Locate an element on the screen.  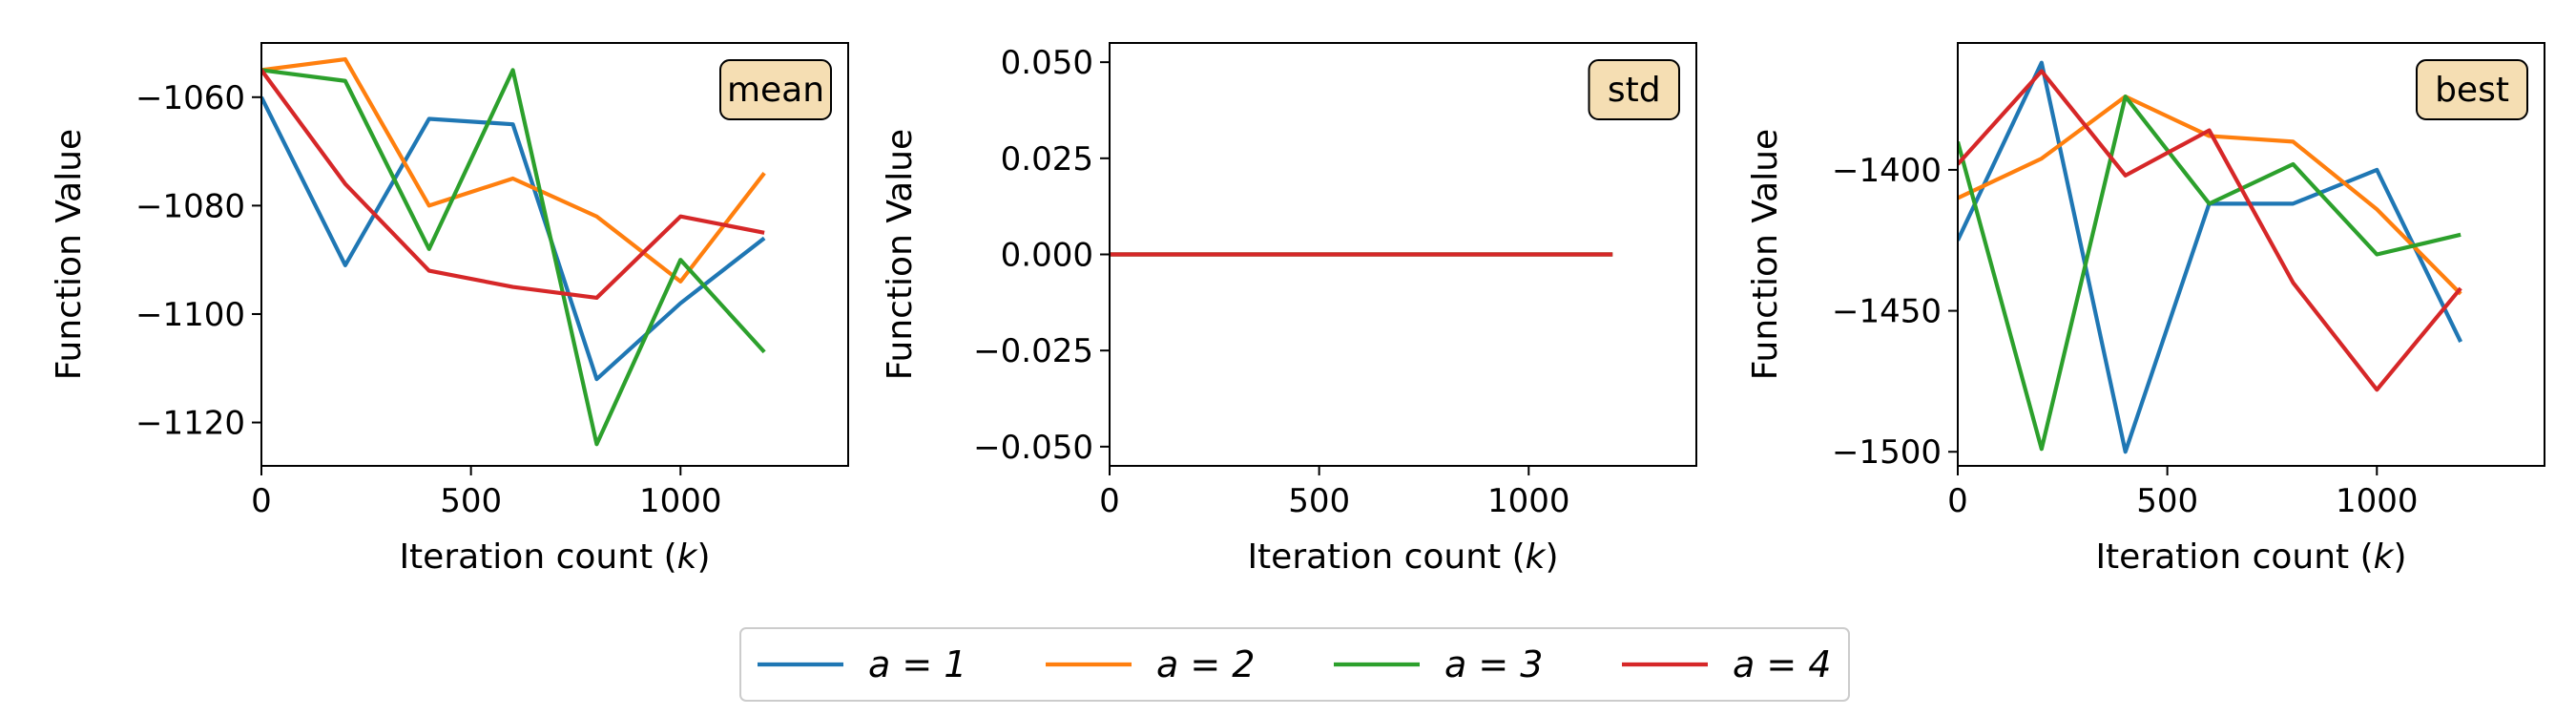
legend-entry-1: a = 1 is located at coordinates (862, 664).